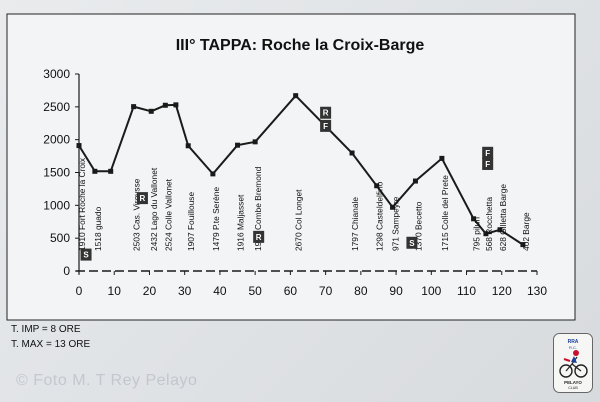  I want to click on point-label: 1715 Colle del Prete, so click(445, 213).